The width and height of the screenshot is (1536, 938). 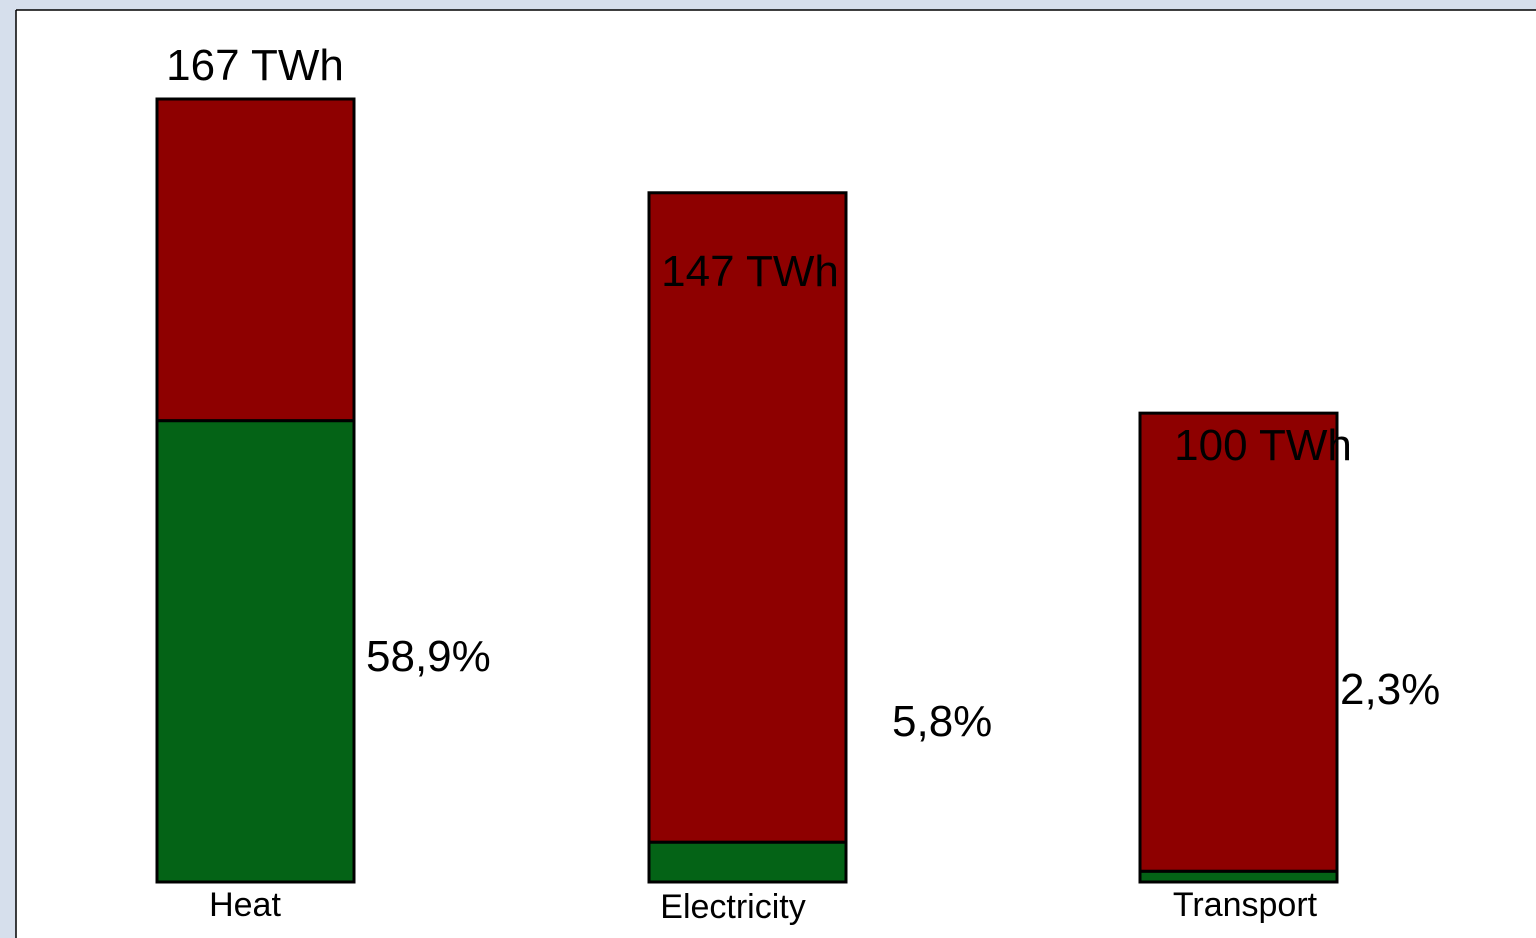 I want to click on share-label-electricity: 5,8%, so click(x=942, y=721).